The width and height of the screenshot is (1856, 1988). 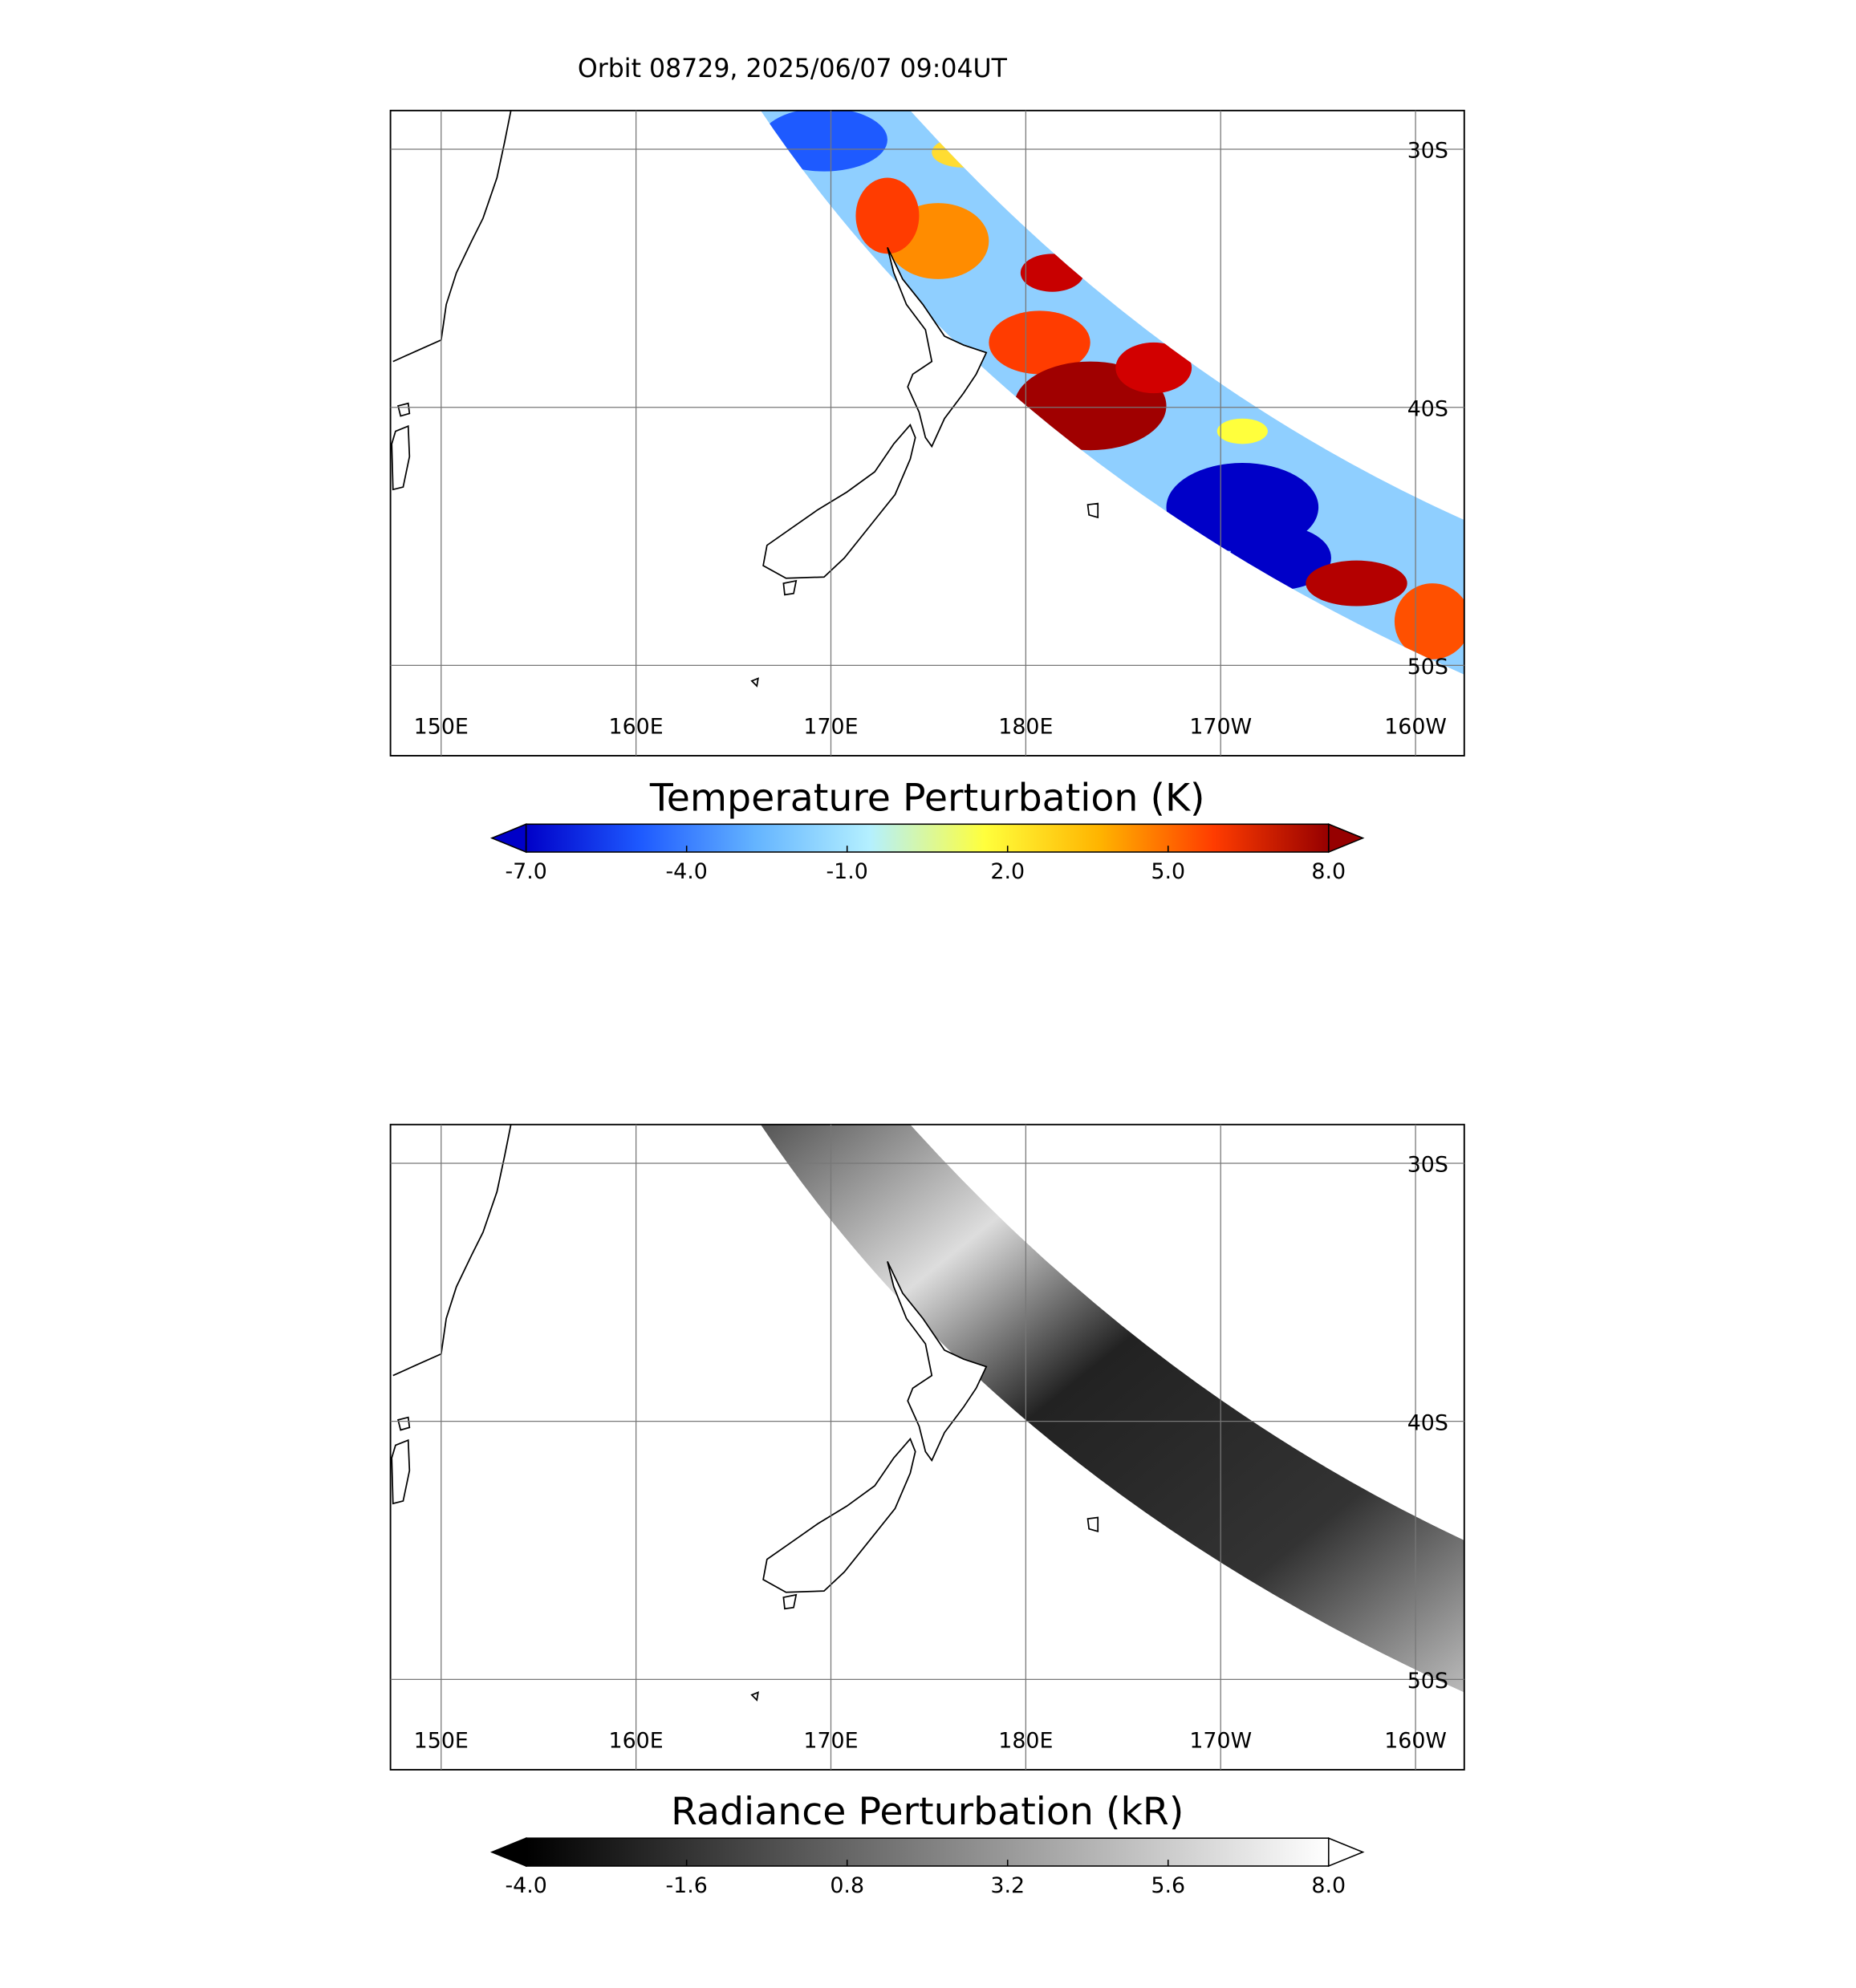 What do you see at coordinates (793, 69) in the screenshot?
I see `figure-title: Orbit 08729, 2025/06/07 09:04UT` at bounding box center [793, 69].